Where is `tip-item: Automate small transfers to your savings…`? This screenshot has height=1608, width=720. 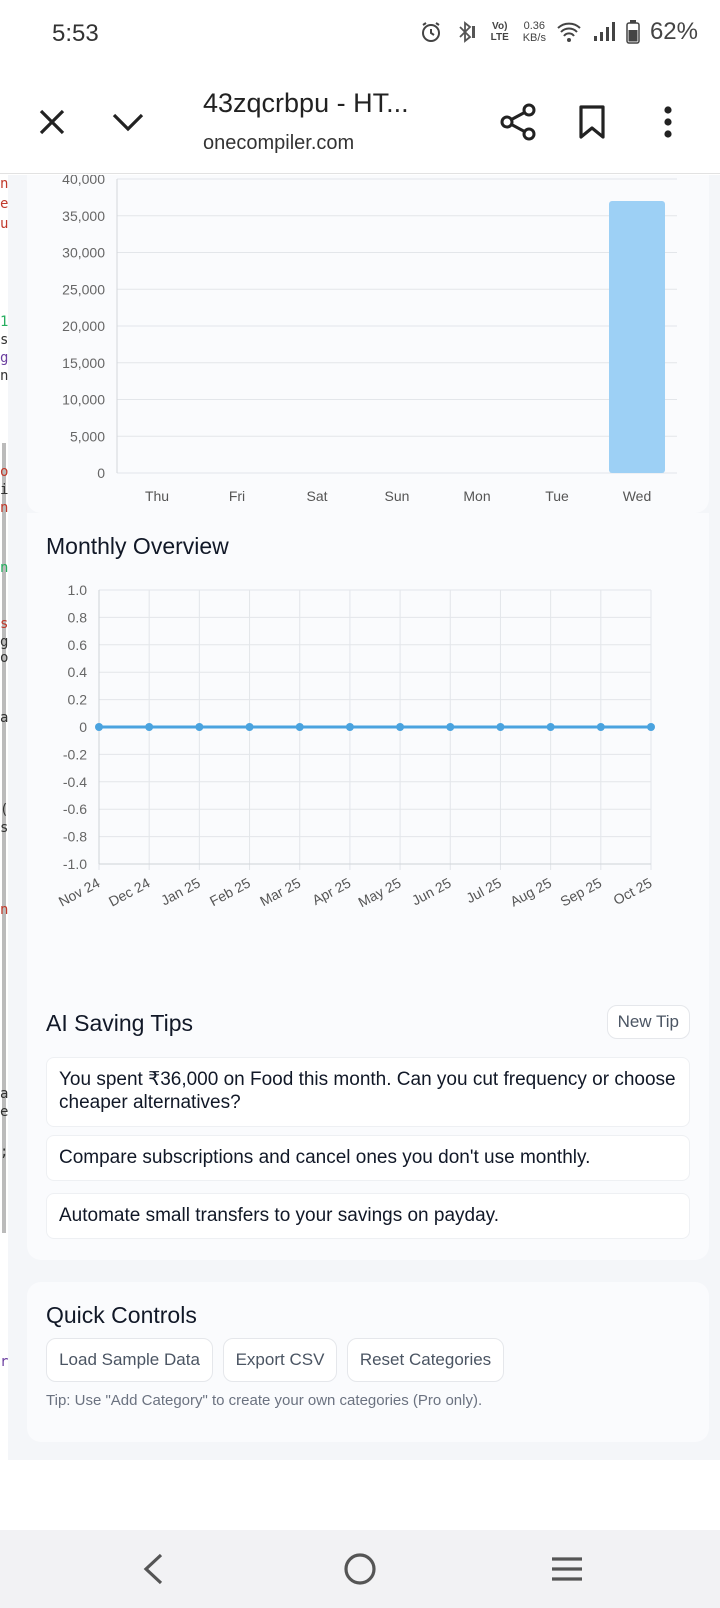
tip-item: Automate small transfers to your savings… is located at coordinates (368, 1216).